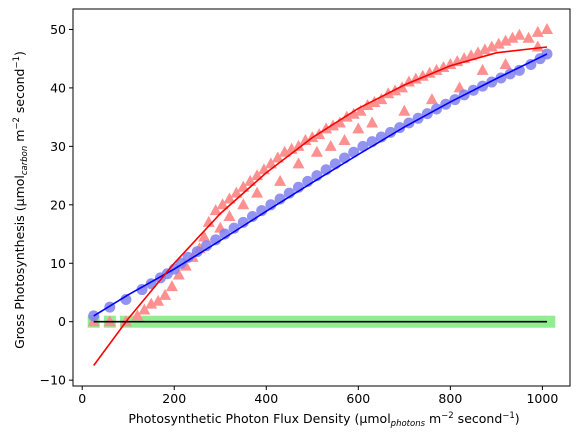 This screenshot has width=582, height=441. I want to click on x-tick-label: 0, so click(82, 398).